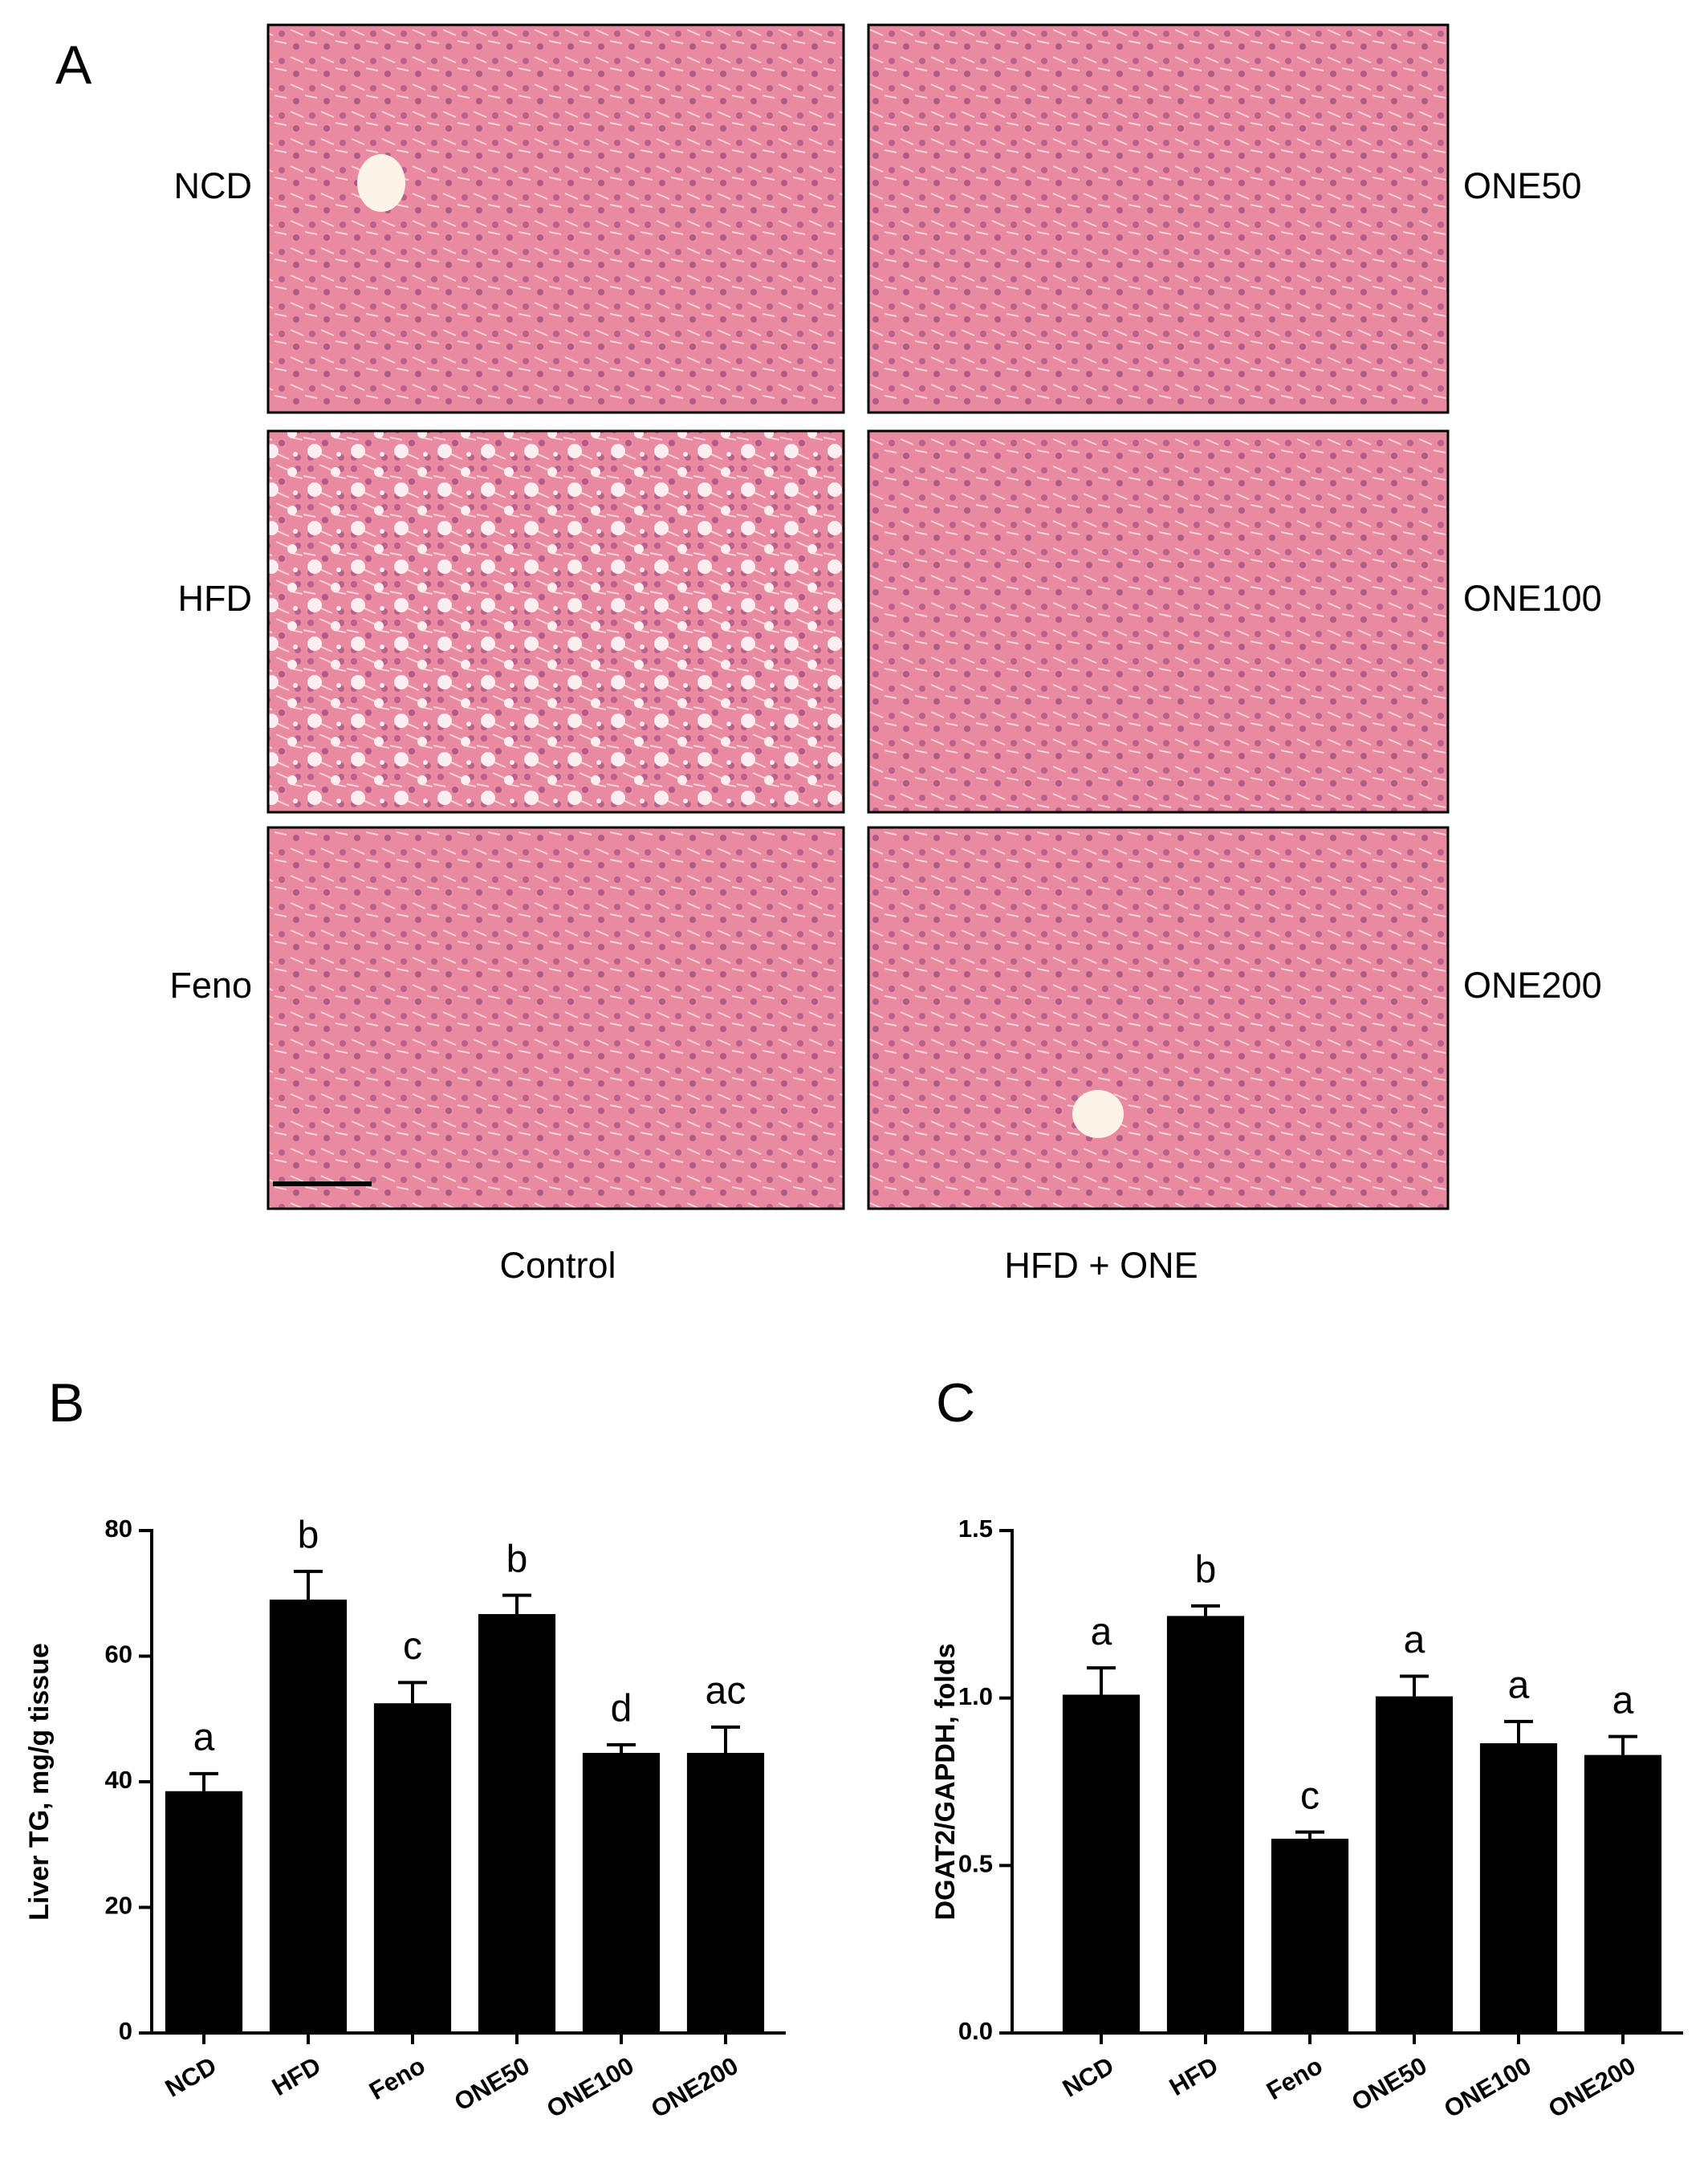  I want to click on y-tick-label: 0.0, so click(976, 2031).